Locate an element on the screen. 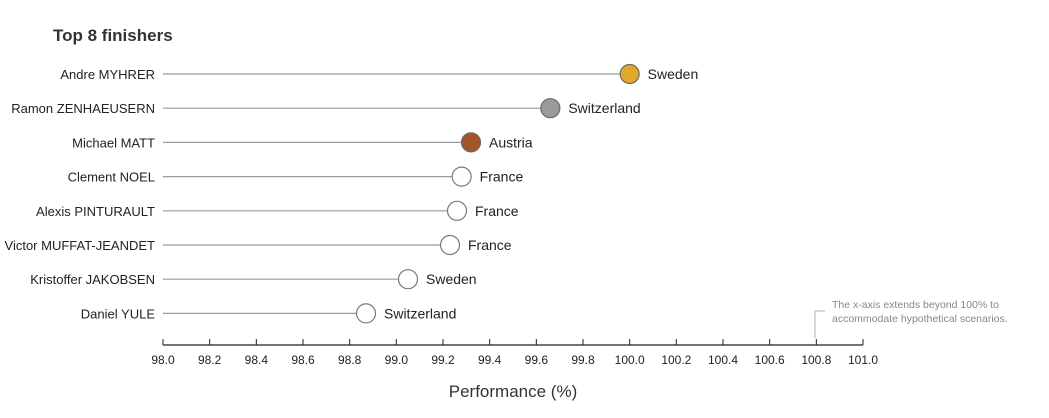 This screenshot has width=1049, height=418. athlete-name-label: Kristoffer JAKOBSEN is located at coordinates (92, 279).